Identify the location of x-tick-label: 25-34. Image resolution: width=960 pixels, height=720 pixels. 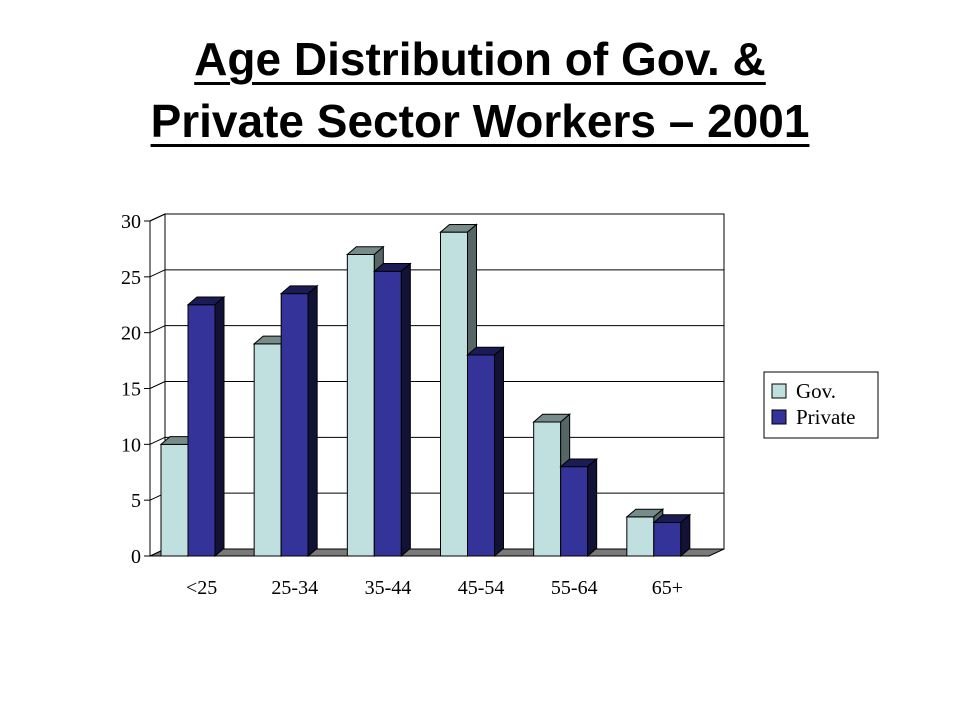
(294, 588).